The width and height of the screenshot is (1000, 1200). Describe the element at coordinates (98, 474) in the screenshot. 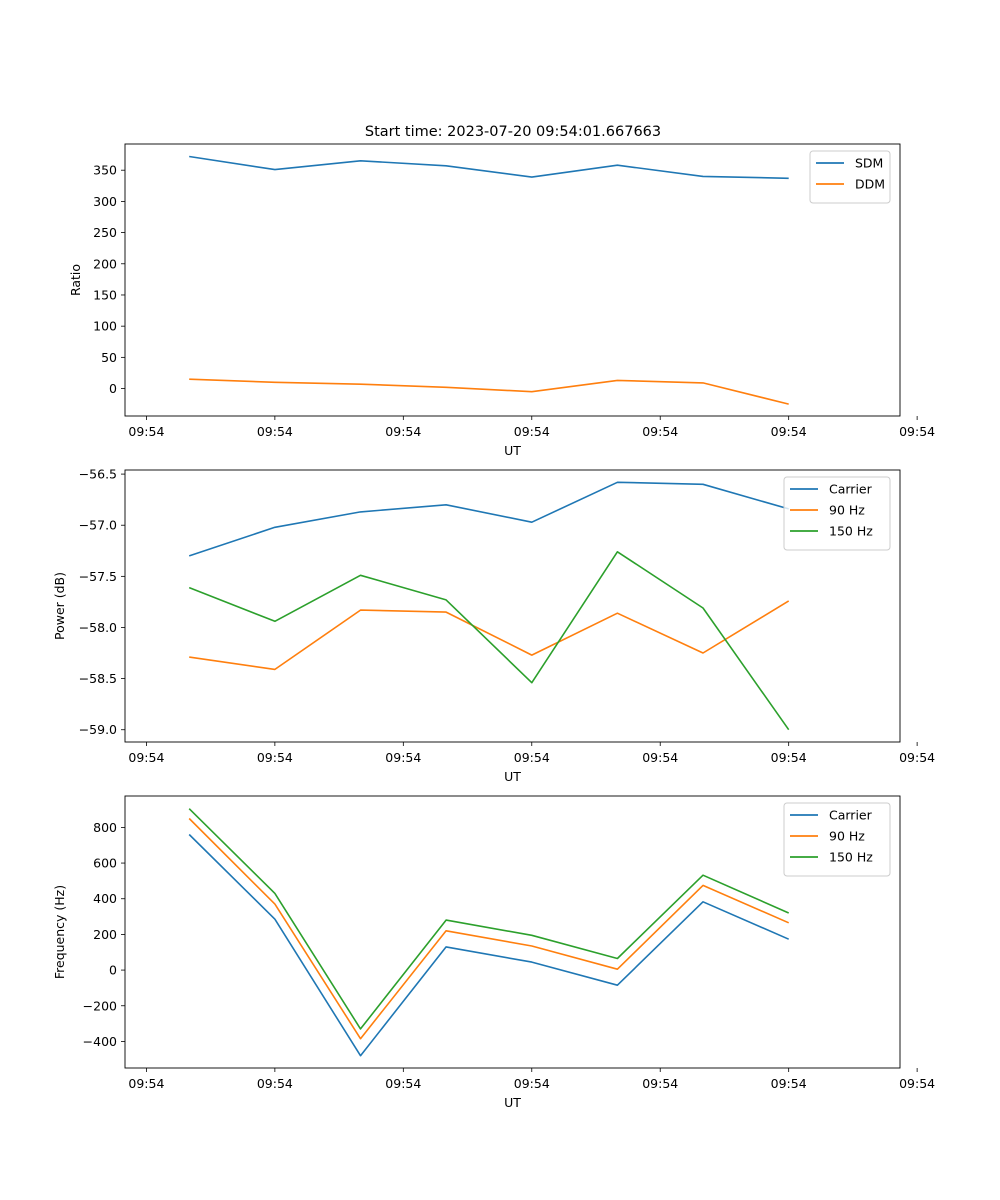

I see `y-tick-label: −56.5` at that location.